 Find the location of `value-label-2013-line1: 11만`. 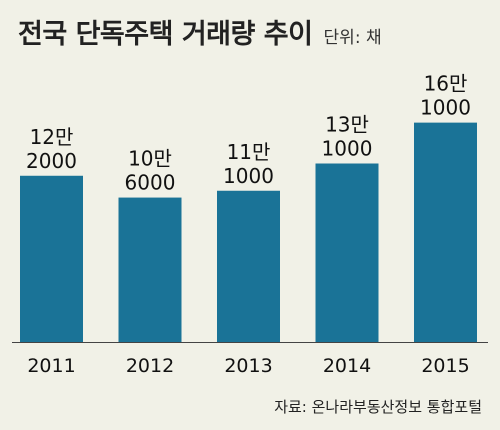

value-label-2013-line1: 11만 is located at coordinates (249, 152).